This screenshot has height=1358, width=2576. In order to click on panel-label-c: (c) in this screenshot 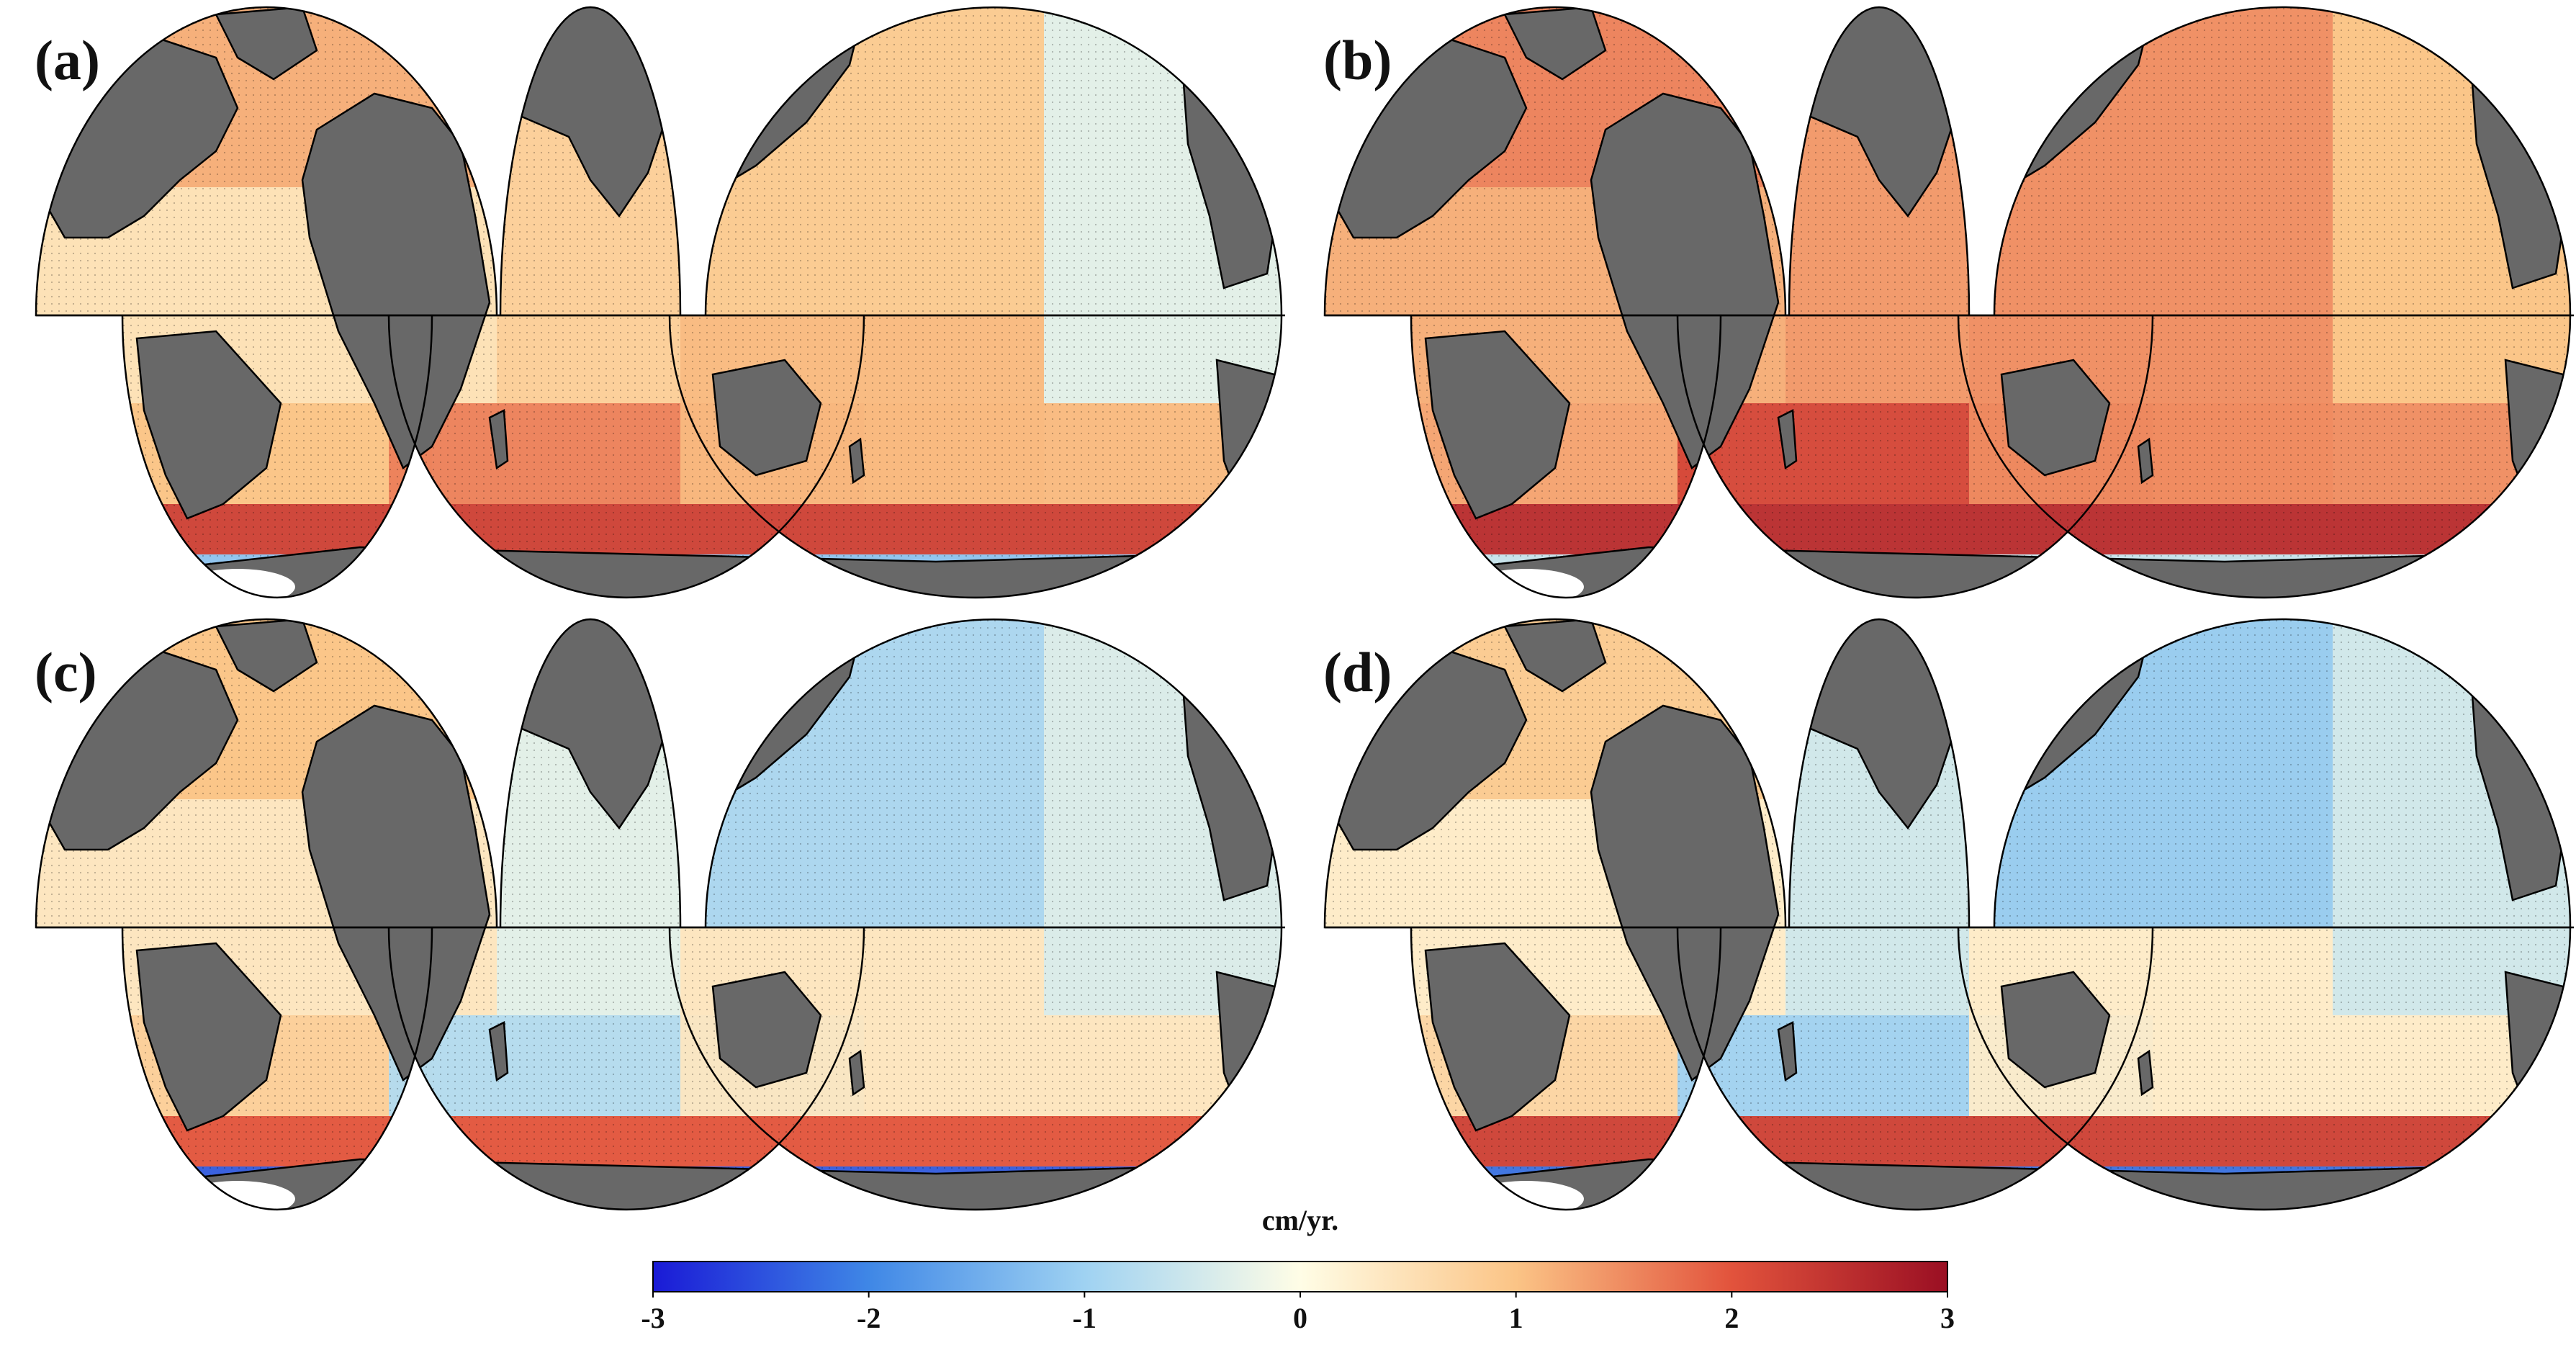, I will do `click(66, 672)`.